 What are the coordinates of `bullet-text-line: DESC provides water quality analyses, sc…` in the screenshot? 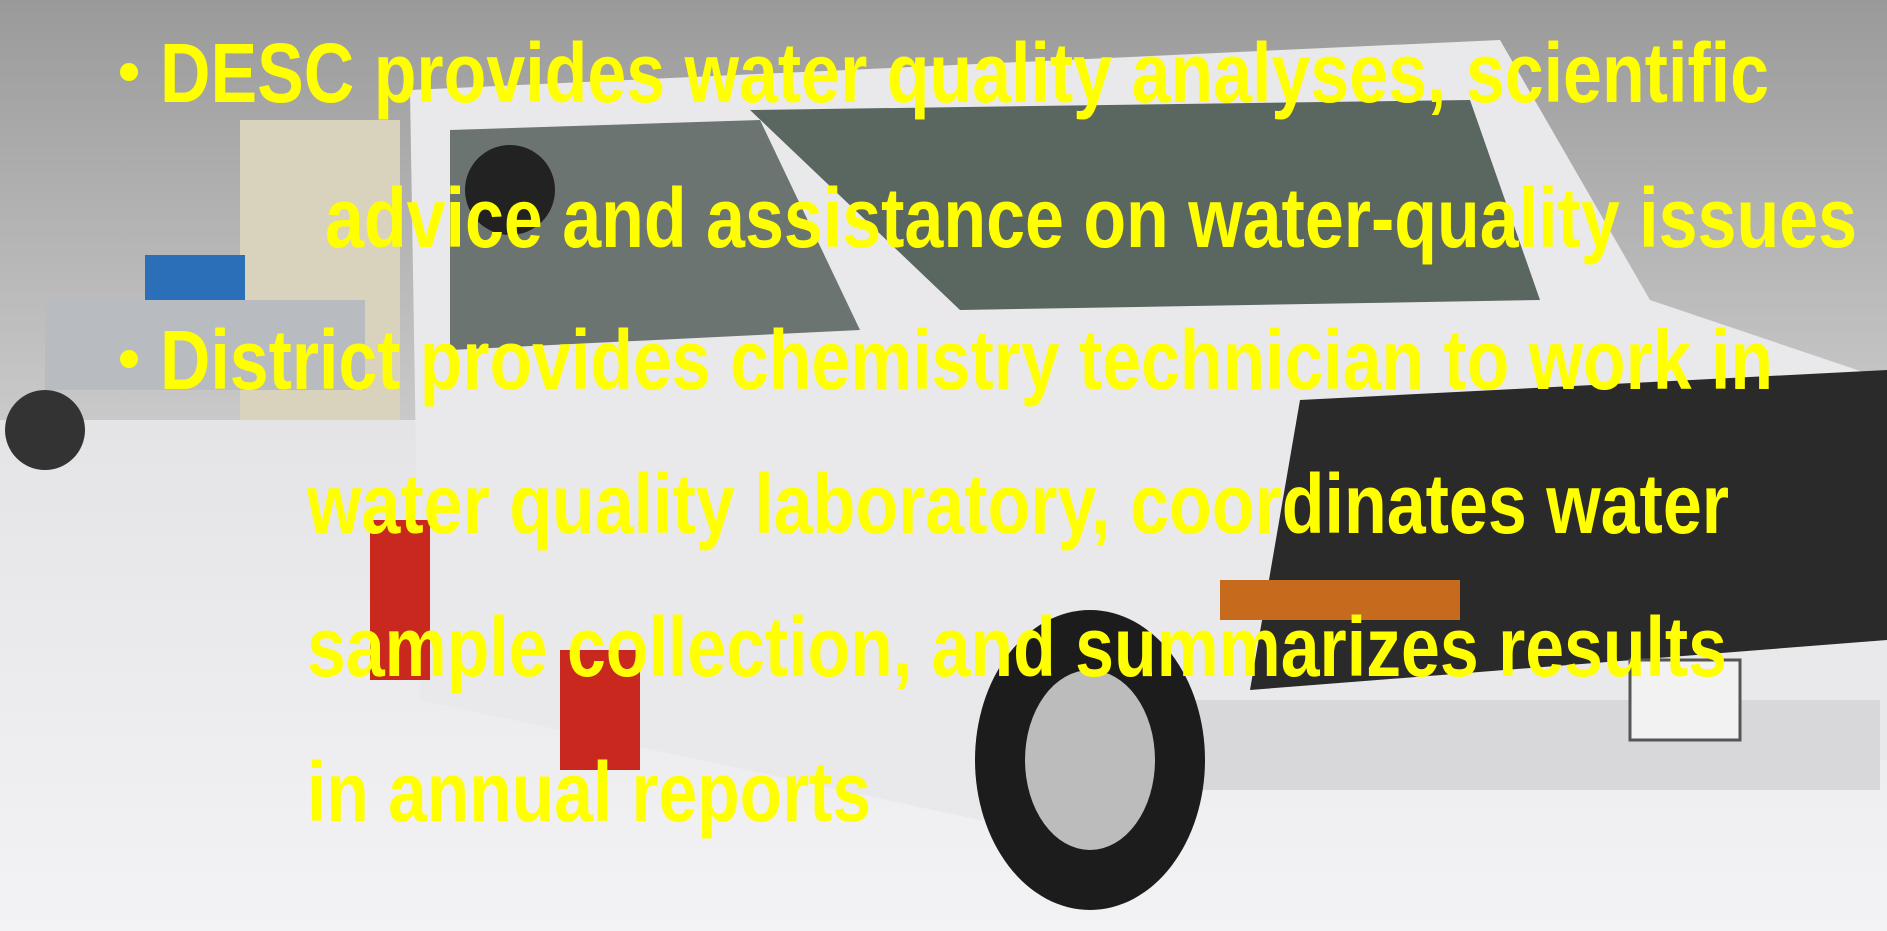 It's located at (964, 73).